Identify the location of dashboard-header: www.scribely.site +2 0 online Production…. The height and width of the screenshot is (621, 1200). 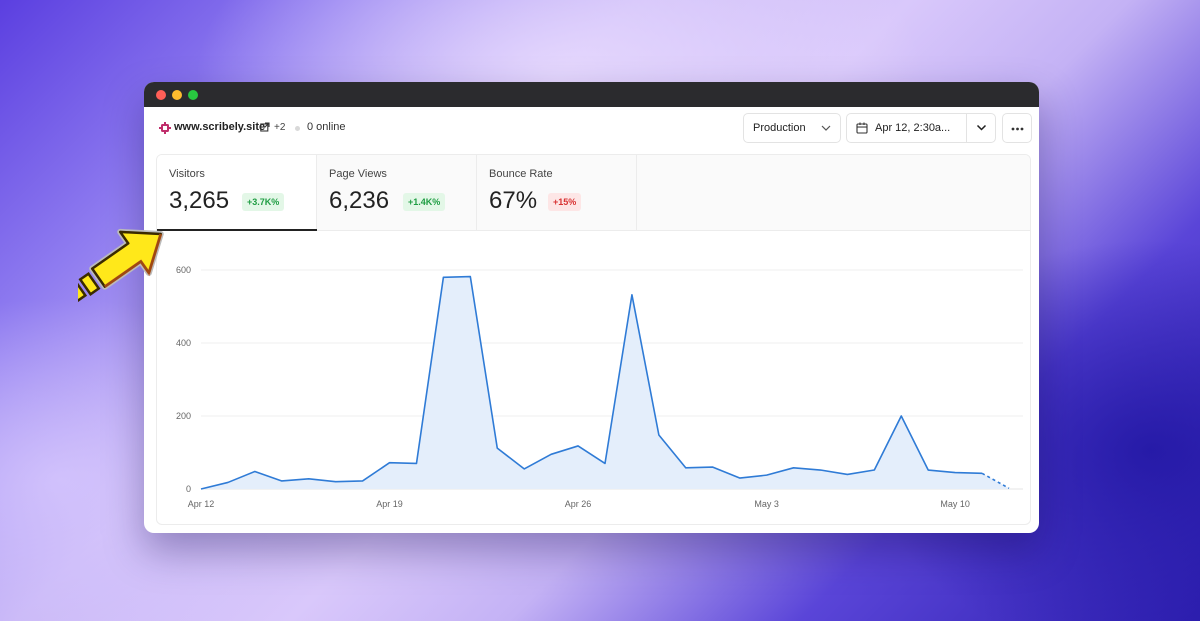
(591, 130).